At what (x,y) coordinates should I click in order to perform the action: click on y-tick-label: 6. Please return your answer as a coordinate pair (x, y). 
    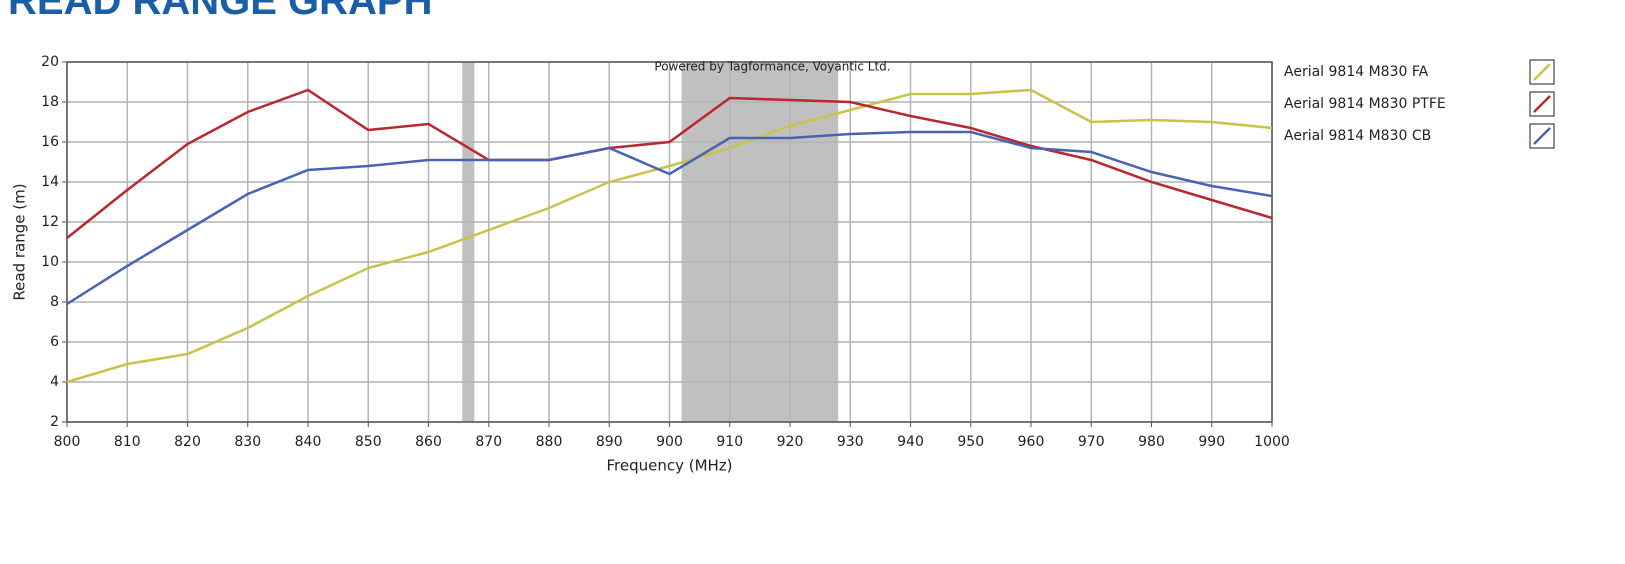
    Looking at the image, I should click on (54, 342).